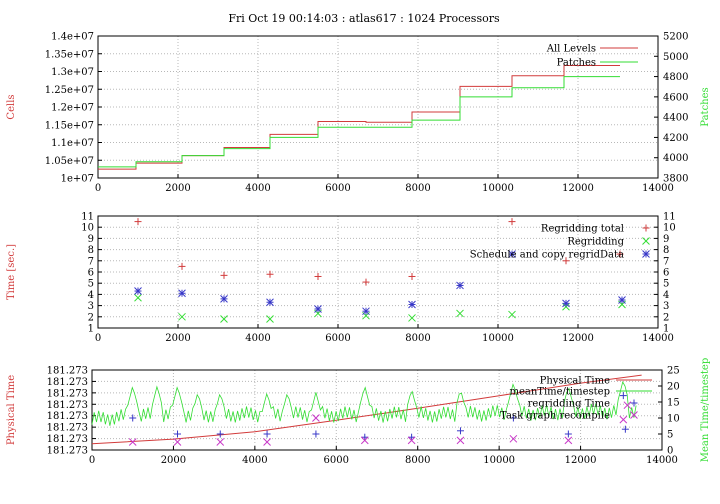 The image size is (720, 504). I want to click on y2-tick-label: 10, so click(673, 419).